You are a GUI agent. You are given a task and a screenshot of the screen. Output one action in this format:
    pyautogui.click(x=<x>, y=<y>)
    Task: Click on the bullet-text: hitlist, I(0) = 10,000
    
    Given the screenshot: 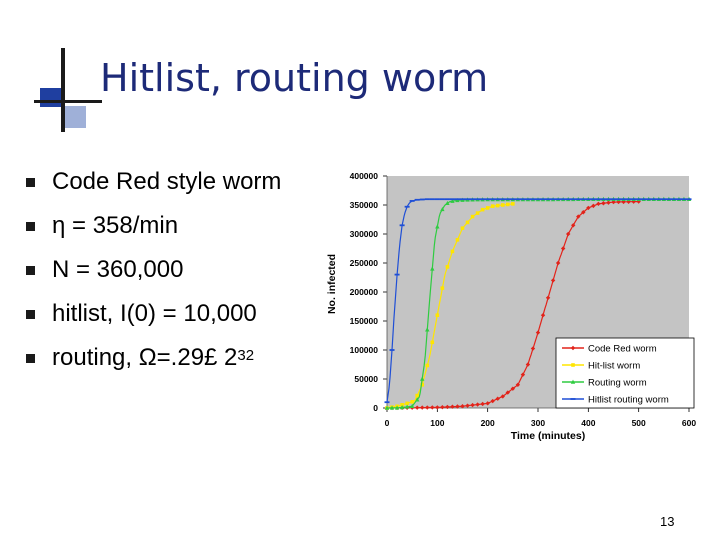 What is the action you would take?
    pyautogui.click(x=154, y=313)
    